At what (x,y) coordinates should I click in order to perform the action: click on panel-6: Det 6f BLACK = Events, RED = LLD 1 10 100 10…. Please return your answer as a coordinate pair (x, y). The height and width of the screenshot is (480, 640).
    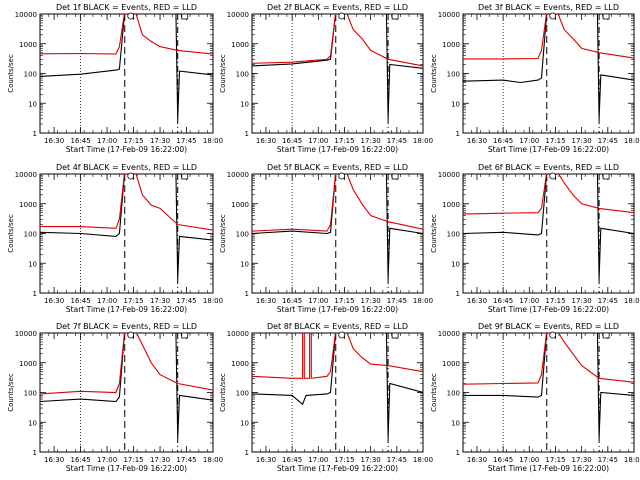
    Looking at the image, I should click on (535, 238).